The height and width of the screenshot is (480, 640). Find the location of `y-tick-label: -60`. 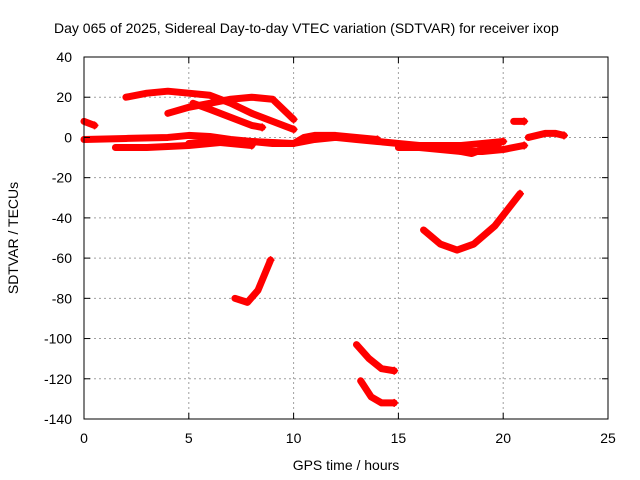

y-tick-label: -60 is located at coordinates (62, 258).